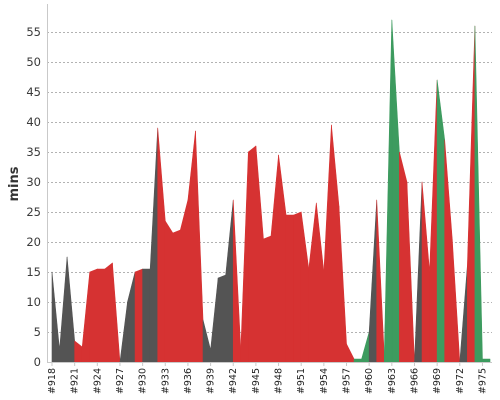 The image size is (500, 400). What do you see at coordinates (369, 381) in the screenshot?
I see `x-tick-label: #960` at bounding box center [369, 381].